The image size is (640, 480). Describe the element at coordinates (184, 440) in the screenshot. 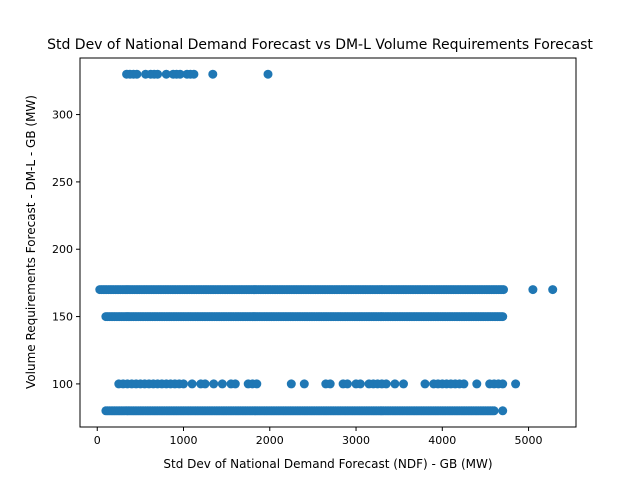

I see `x-tick-label: 1000` at that location.